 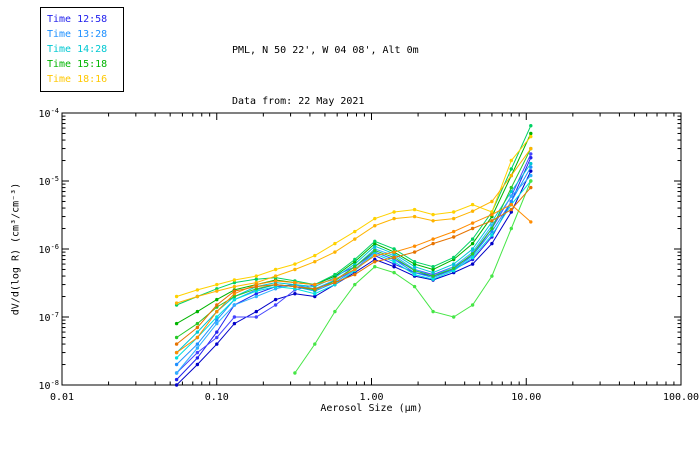 What do you see at coordinates (49, 181) in the screenshot?
I see `y-tick-label: 10⁻⁵` at bounding box center [49, 181].